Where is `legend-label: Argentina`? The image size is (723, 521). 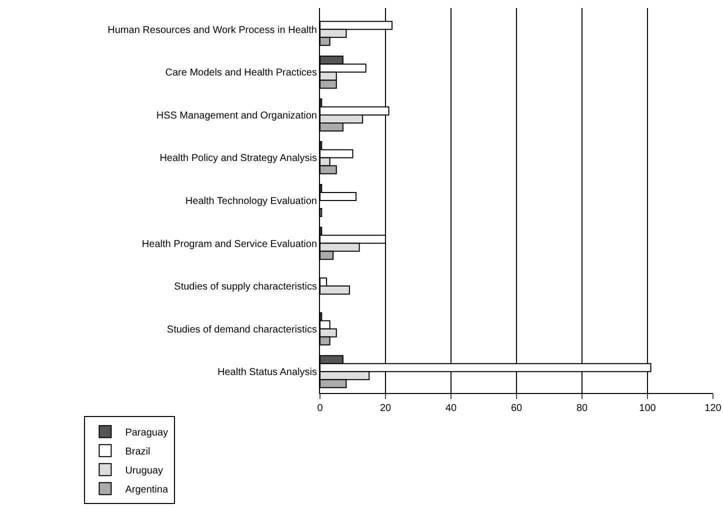
legend-label: Argentina is located at coordinates (146, 490).